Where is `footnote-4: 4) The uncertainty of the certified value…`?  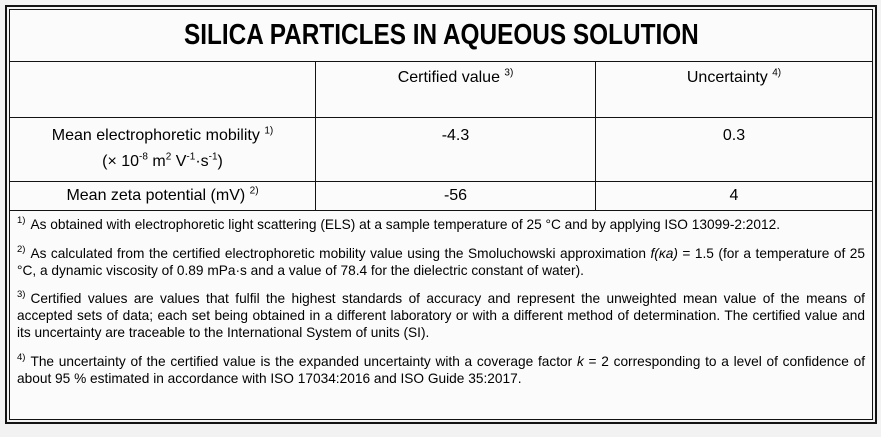
footnote-4: 4) The uncertainty of the certified value… is located at coordinates (441, 370).